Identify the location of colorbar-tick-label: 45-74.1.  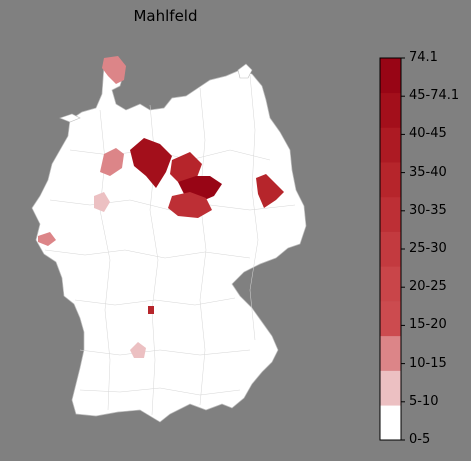
(434, 96).